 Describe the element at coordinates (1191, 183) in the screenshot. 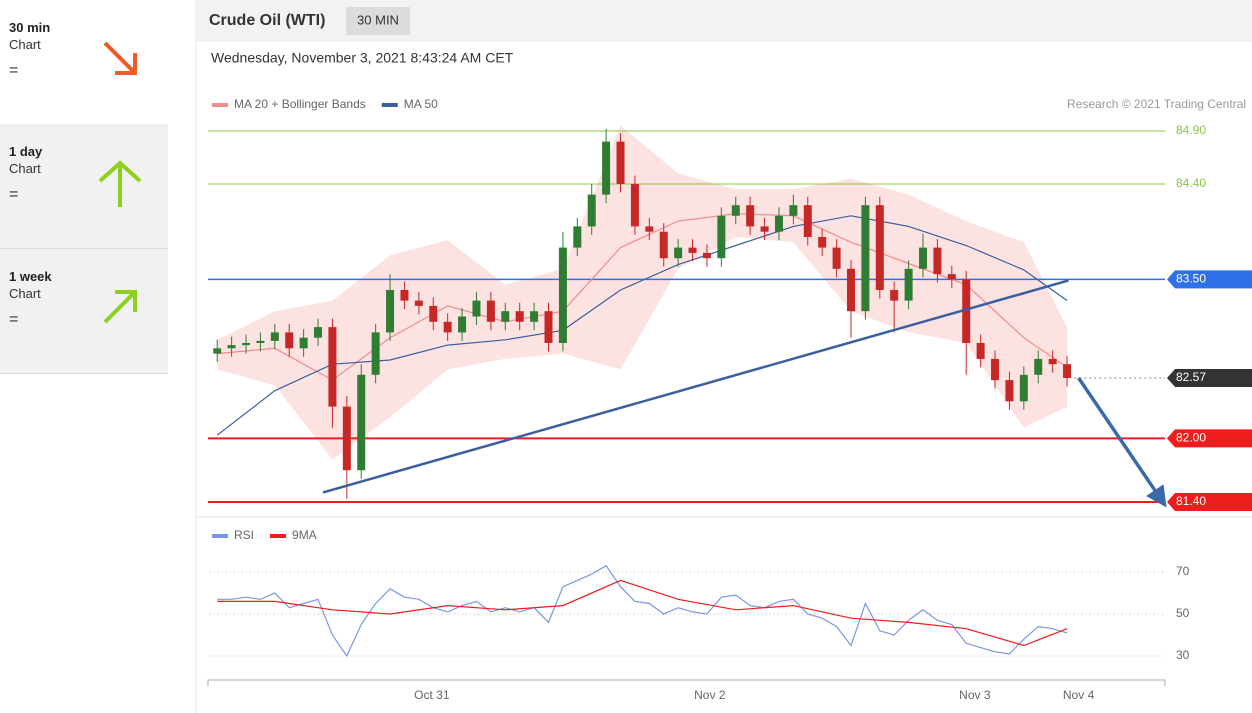

I see `level-label: 84.40` at that location.